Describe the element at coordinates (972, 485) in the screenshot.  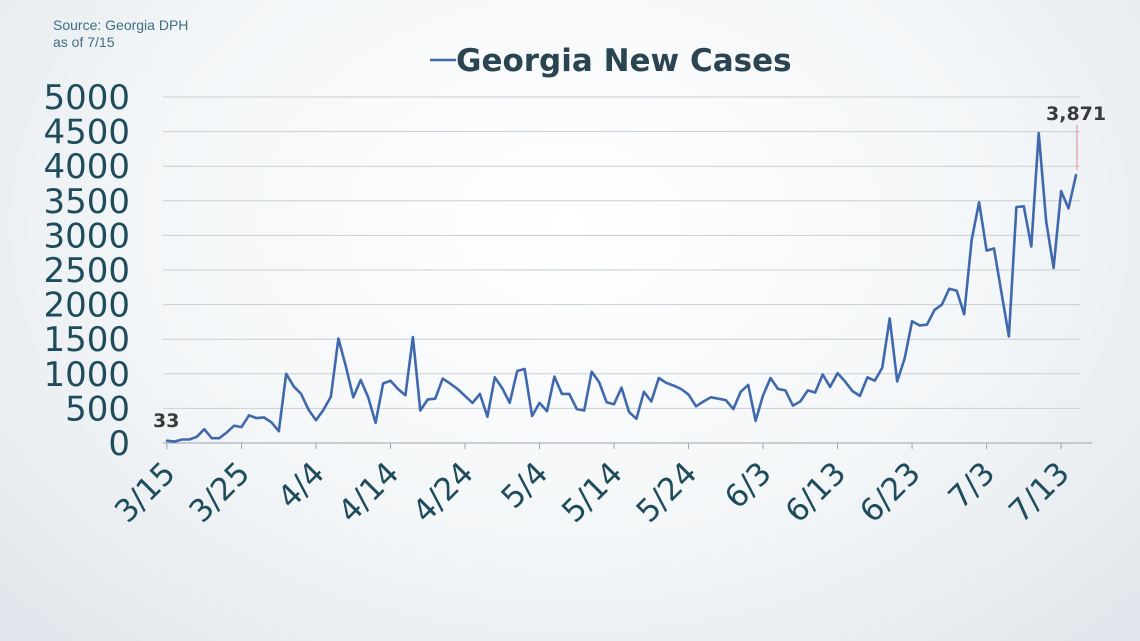
I see `x-tick-label: 7/3` at that location.